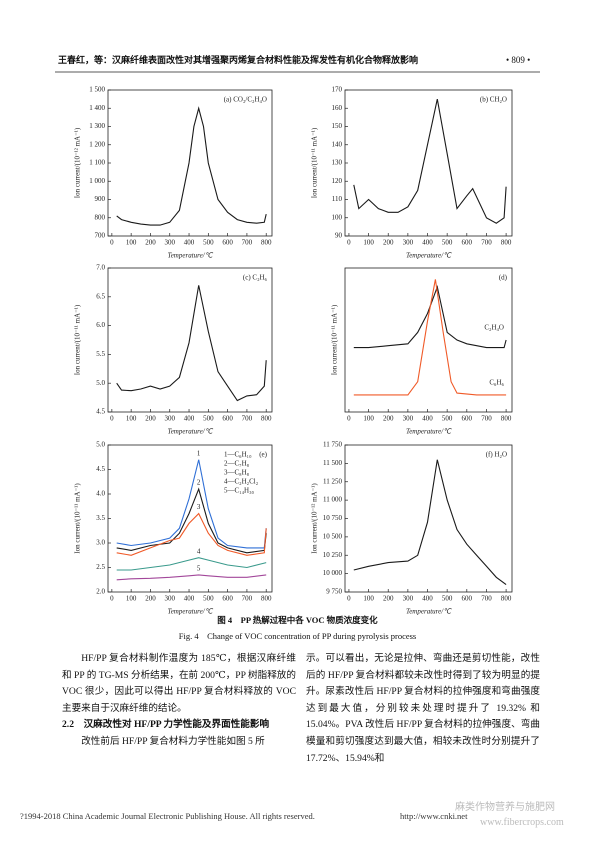 Image resolution: width=595 pixels, height=842 pixels. Describe the element at coordinates (100, 494) in the screenshot. I see `y-tick-label: 4.0` at that location.